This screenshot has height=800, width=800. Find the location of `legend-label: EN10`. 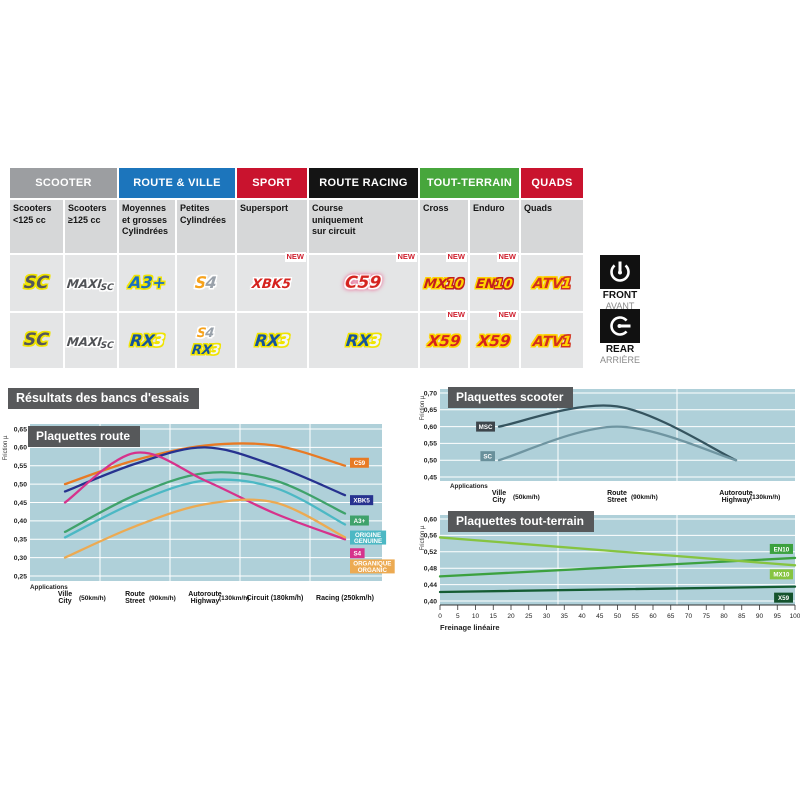

legend-label: EN10 is located at coordinates (782, 549).